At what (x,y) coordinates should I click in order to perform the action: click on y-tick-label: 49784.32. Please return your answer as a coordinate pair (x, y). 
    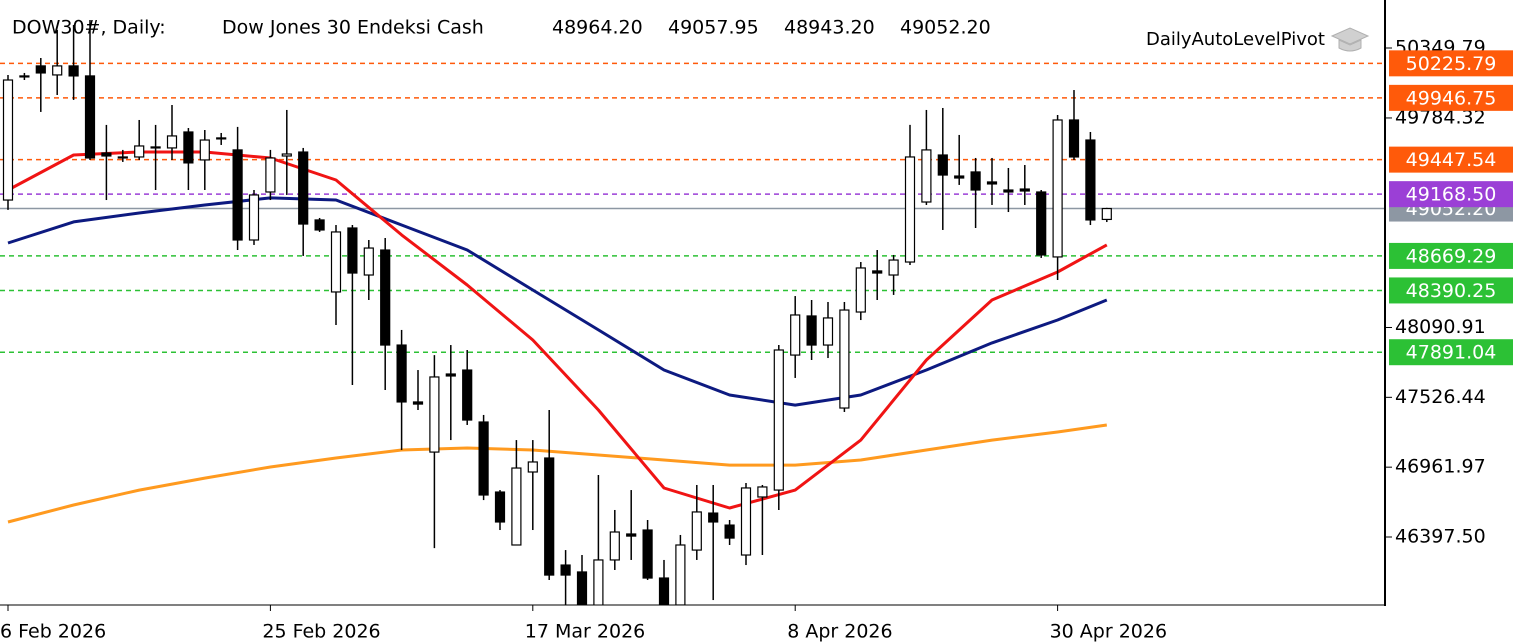
    Looking at the image, I should click on (1440, 117).